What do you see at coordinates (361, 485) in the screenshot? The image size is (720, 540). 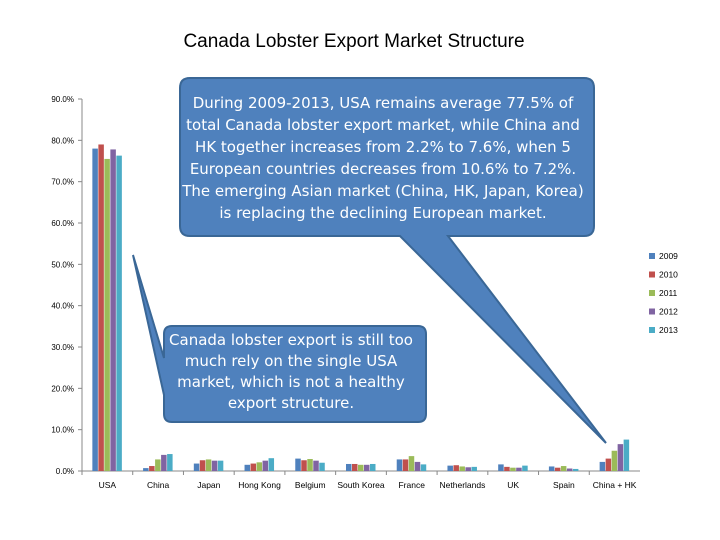 I see `x-tick-label: South Korea` at bounding box center [361, 485].